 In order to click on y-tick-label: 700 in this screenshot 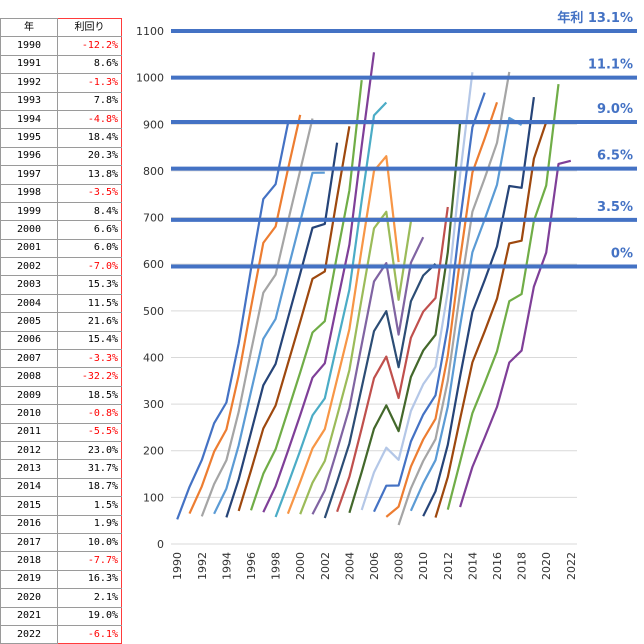, I will do `click(153, 218)`.